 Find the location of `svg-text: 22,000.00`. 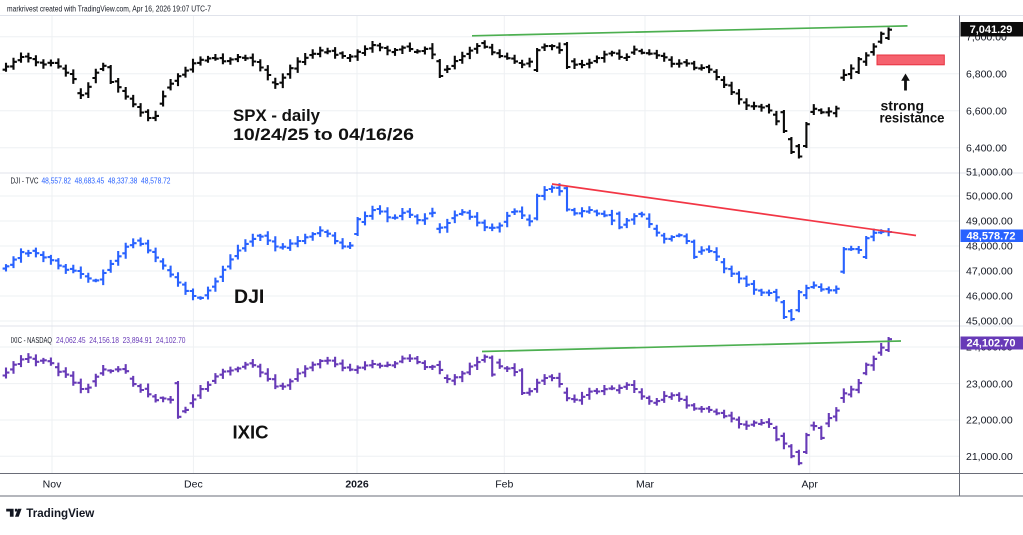

svg-text: 22,000.00 is located at coordinates (989, 421).